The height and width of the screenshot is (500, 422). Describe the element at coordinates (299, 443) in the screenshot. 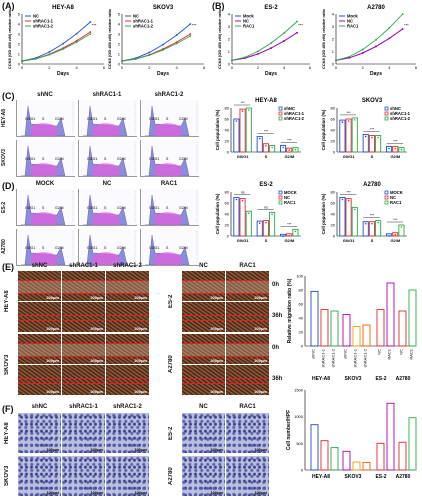

I see `y-tick-label: 500` at that location.